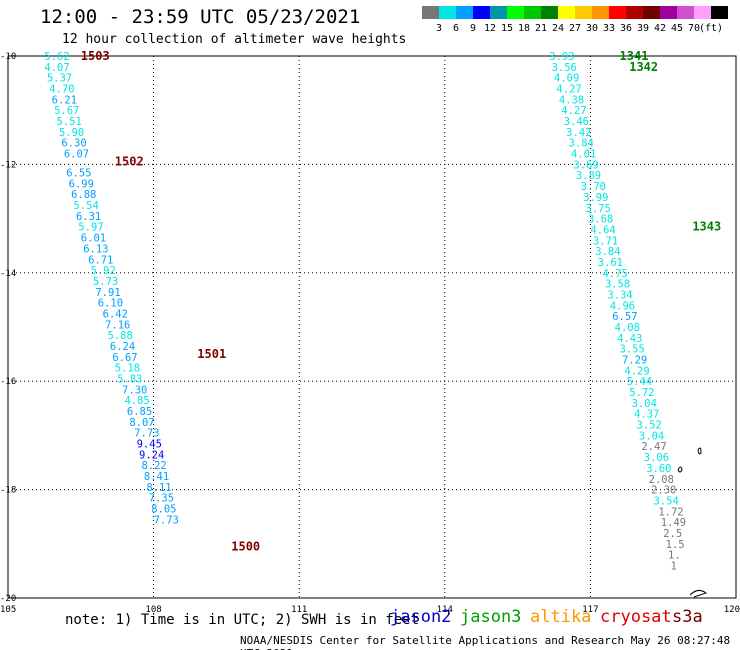  I want to click on pass-number-label: 1342, so click(643, 67).